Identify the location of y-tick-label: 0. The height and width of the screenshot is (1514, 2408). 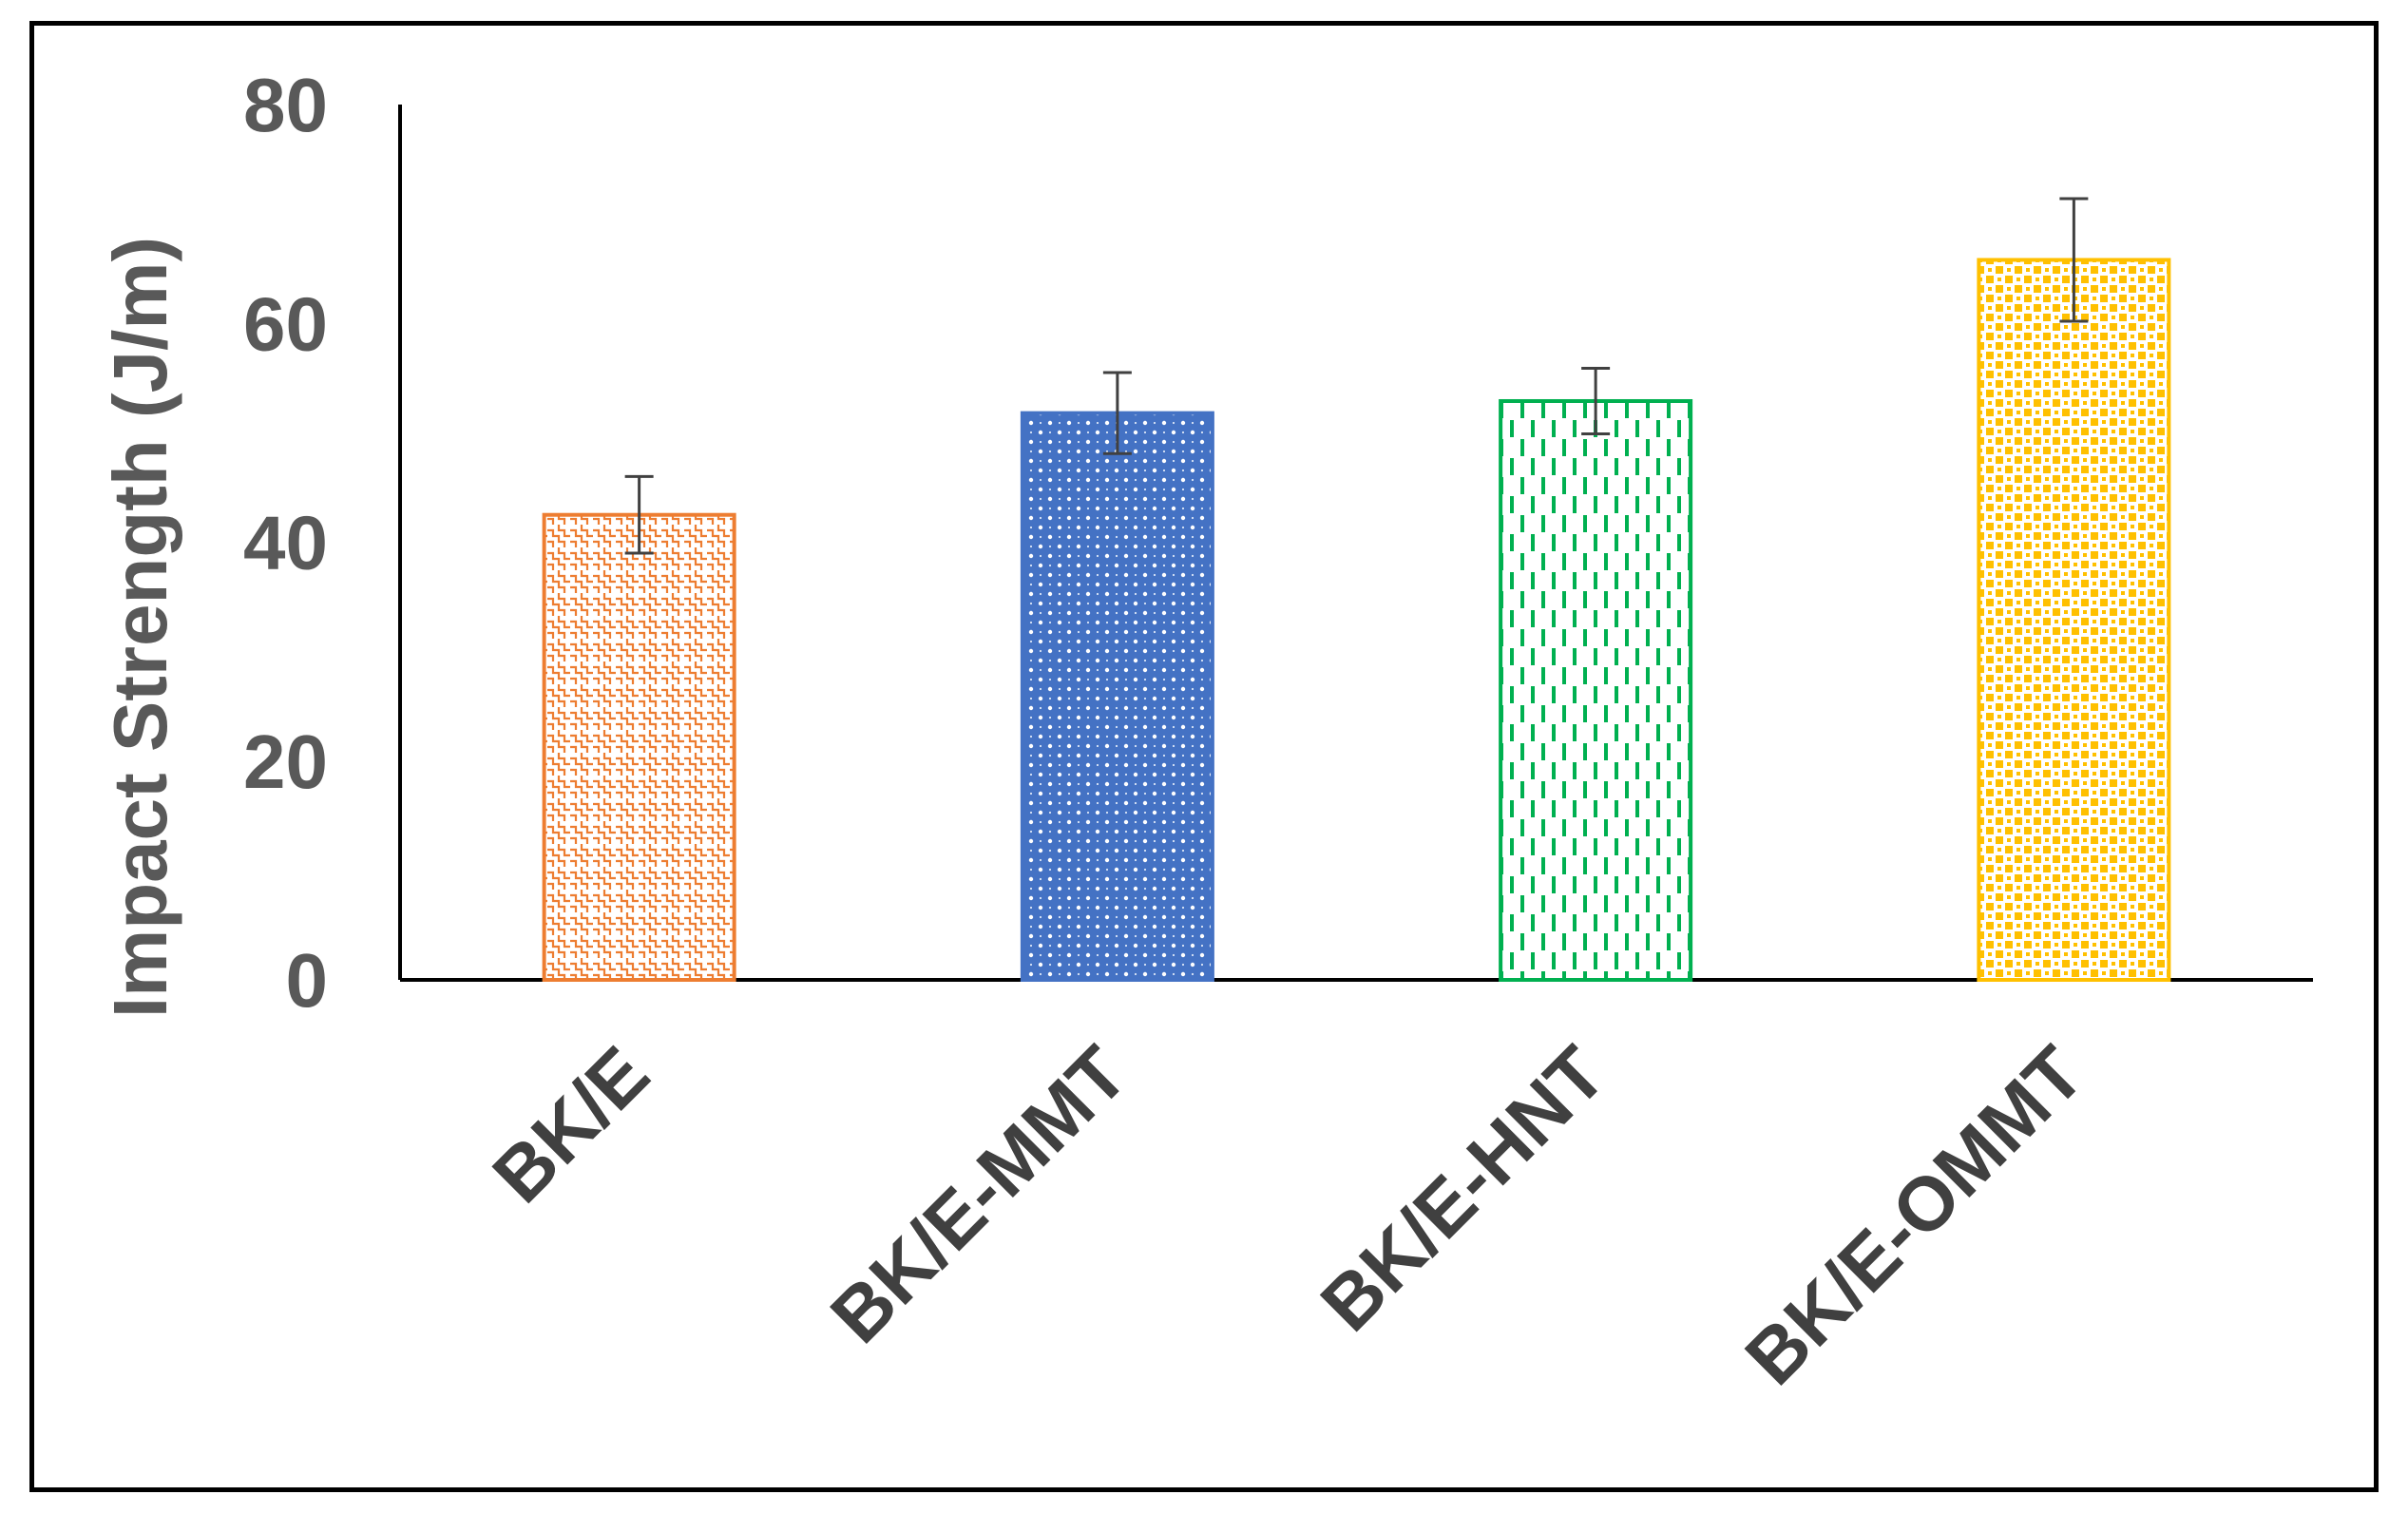
(307, 981).